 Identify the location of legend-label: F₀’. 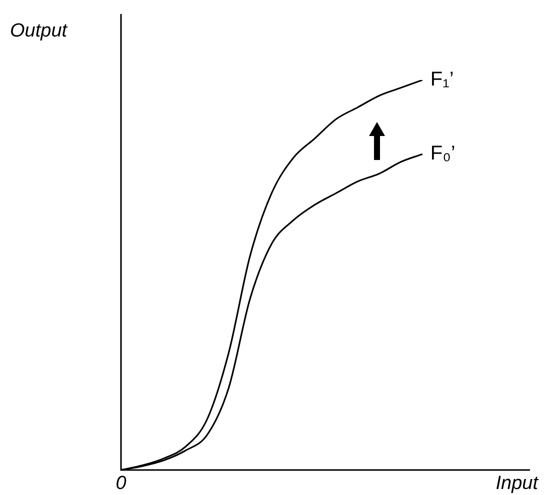
(443, 153).